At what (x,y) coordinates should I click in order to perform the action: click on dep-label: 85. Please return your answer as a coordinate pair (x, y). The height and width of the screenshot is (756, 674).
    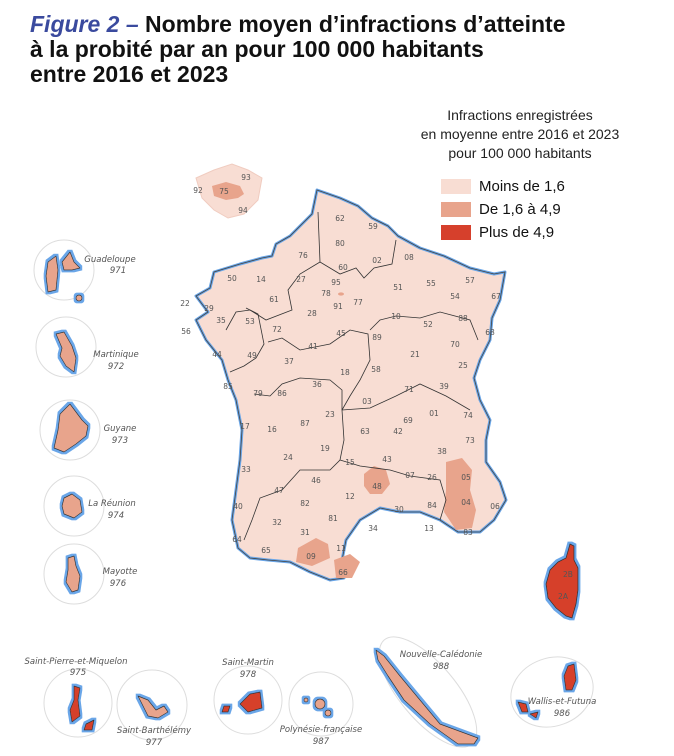
    Looking at the image, I should click on (228, 386).